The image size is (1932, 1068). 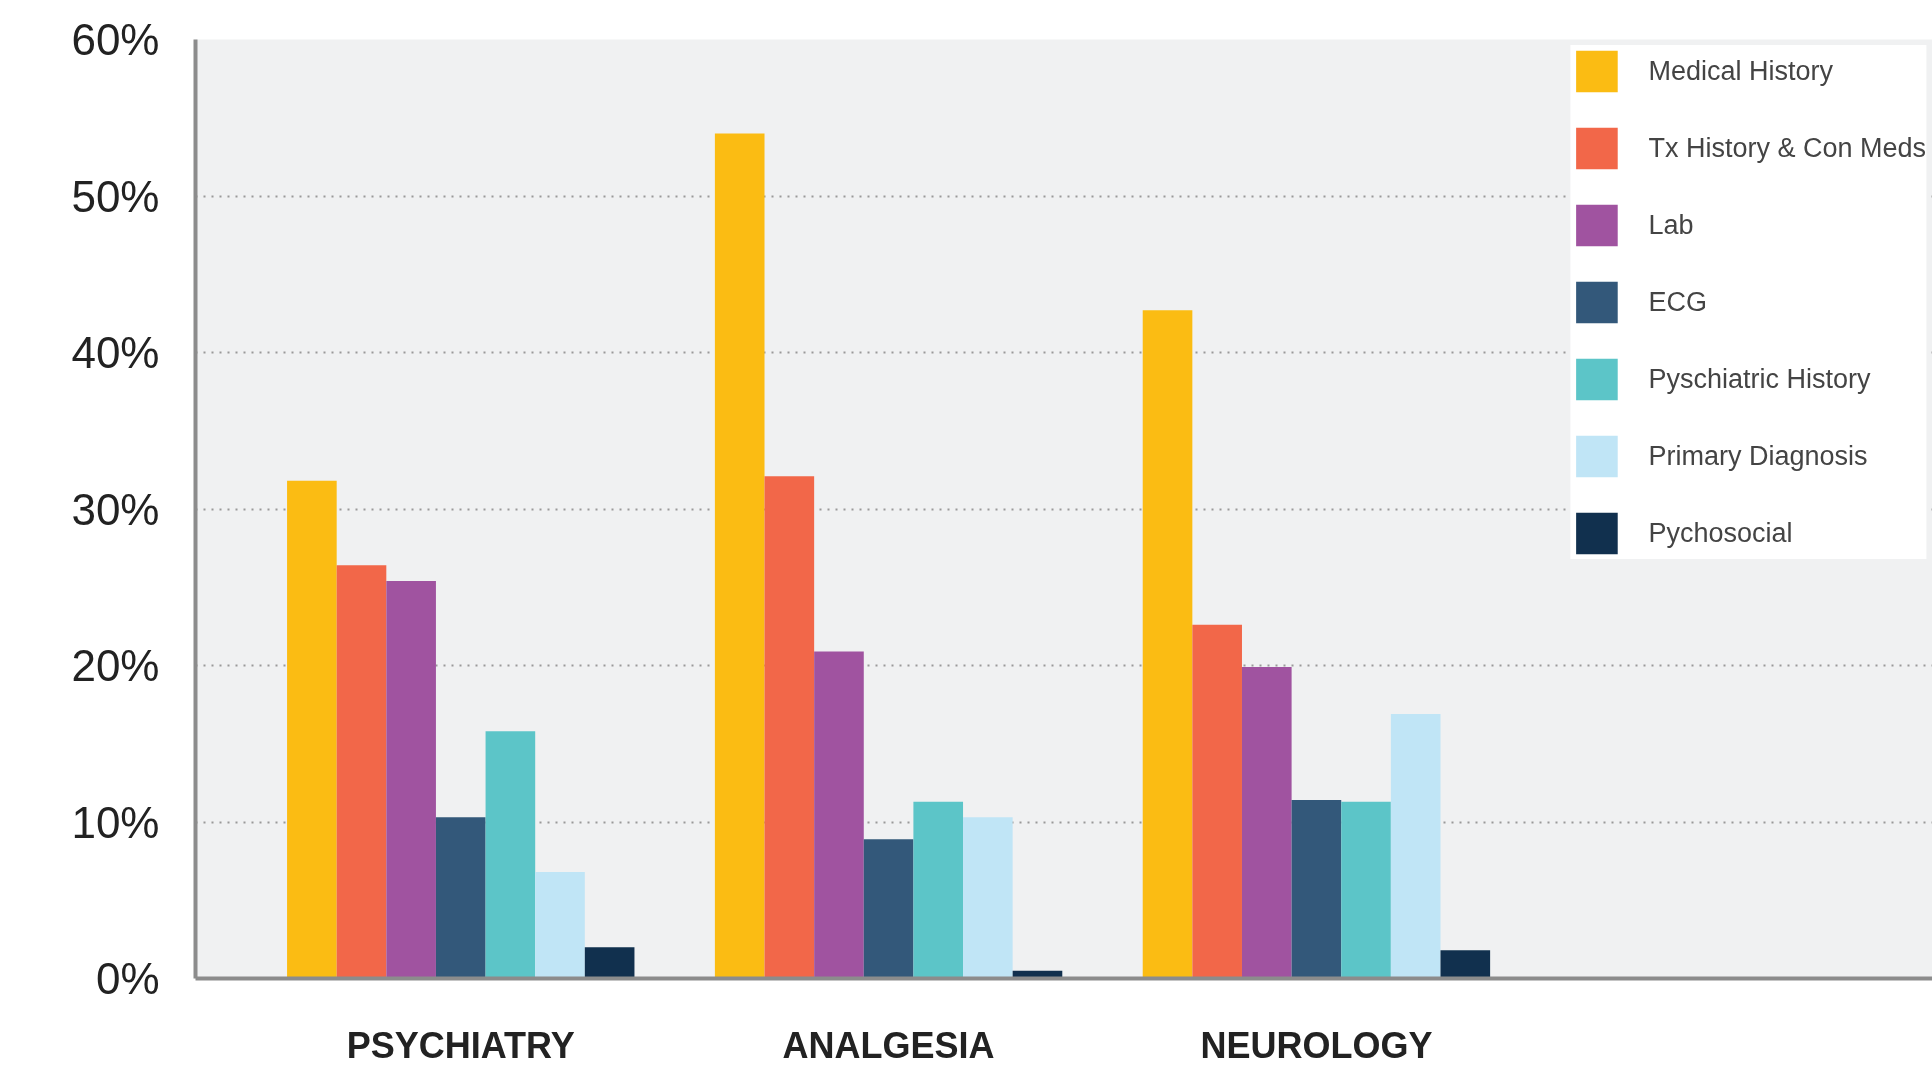 What do you see at coordinates (115, 39) in the screenshot?
I see `y-tick-label: 60%` at bounding box center [115, 39].